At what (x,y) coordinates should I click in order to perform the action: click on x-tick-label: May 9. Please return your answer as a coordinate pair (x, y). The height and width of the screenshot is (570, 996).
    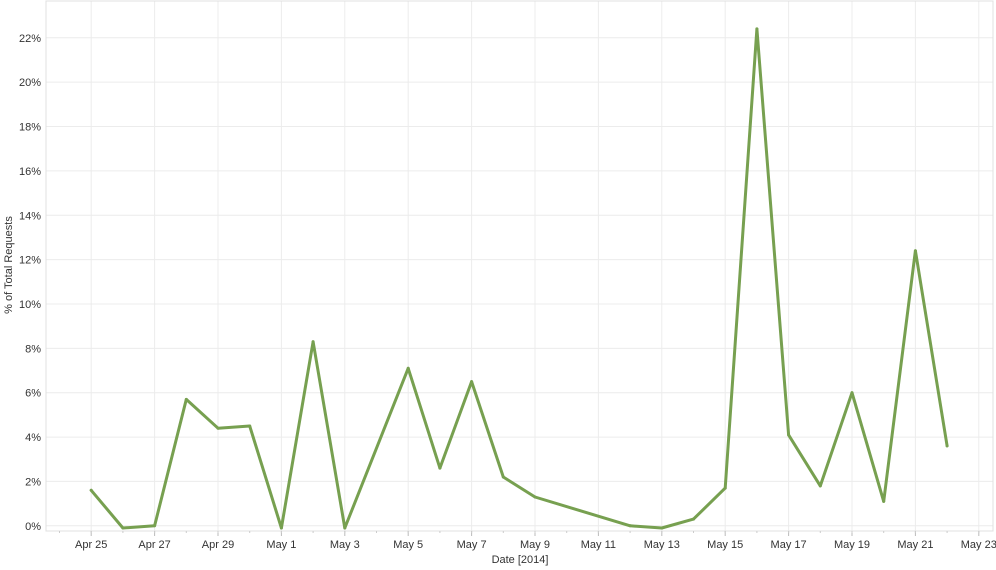
    Looking at the image, I should click on (535, 545).